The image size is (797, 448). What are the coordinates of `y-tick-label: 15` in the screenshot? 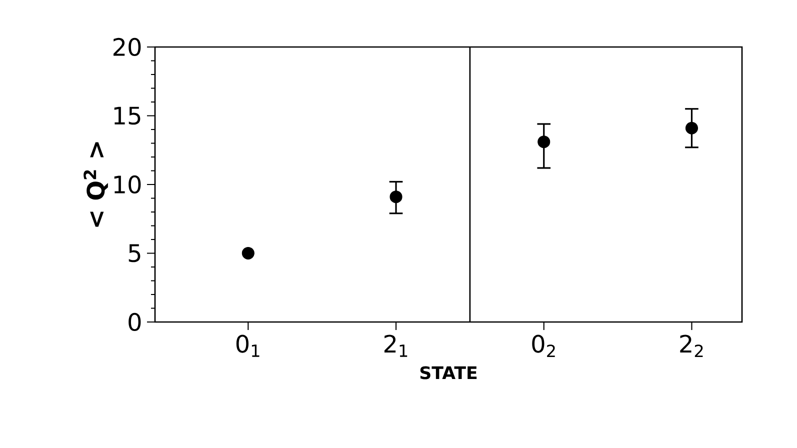 It's located at (127, 115).